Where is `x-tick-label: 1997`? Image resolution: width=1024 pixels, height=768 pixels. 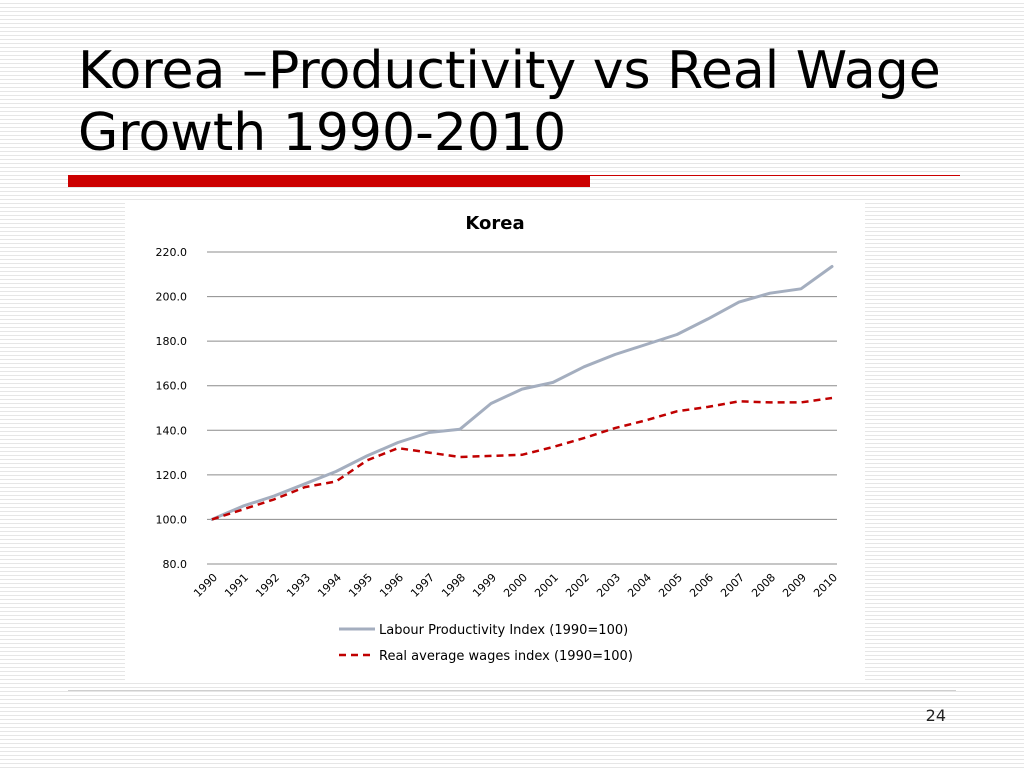 x-tick-label: 1997 is located at coordinates (422, 585).